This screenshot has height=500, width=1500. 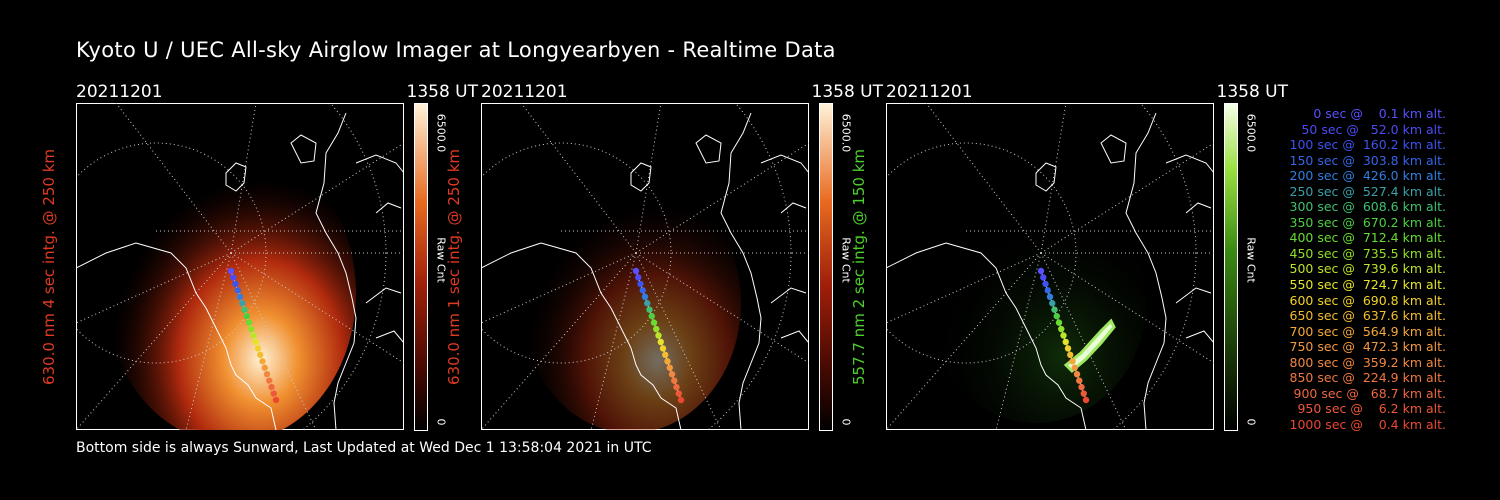 I want to click on legend-row: 500 sec @ 739.6 km alt., so click(x=1366, y=269).